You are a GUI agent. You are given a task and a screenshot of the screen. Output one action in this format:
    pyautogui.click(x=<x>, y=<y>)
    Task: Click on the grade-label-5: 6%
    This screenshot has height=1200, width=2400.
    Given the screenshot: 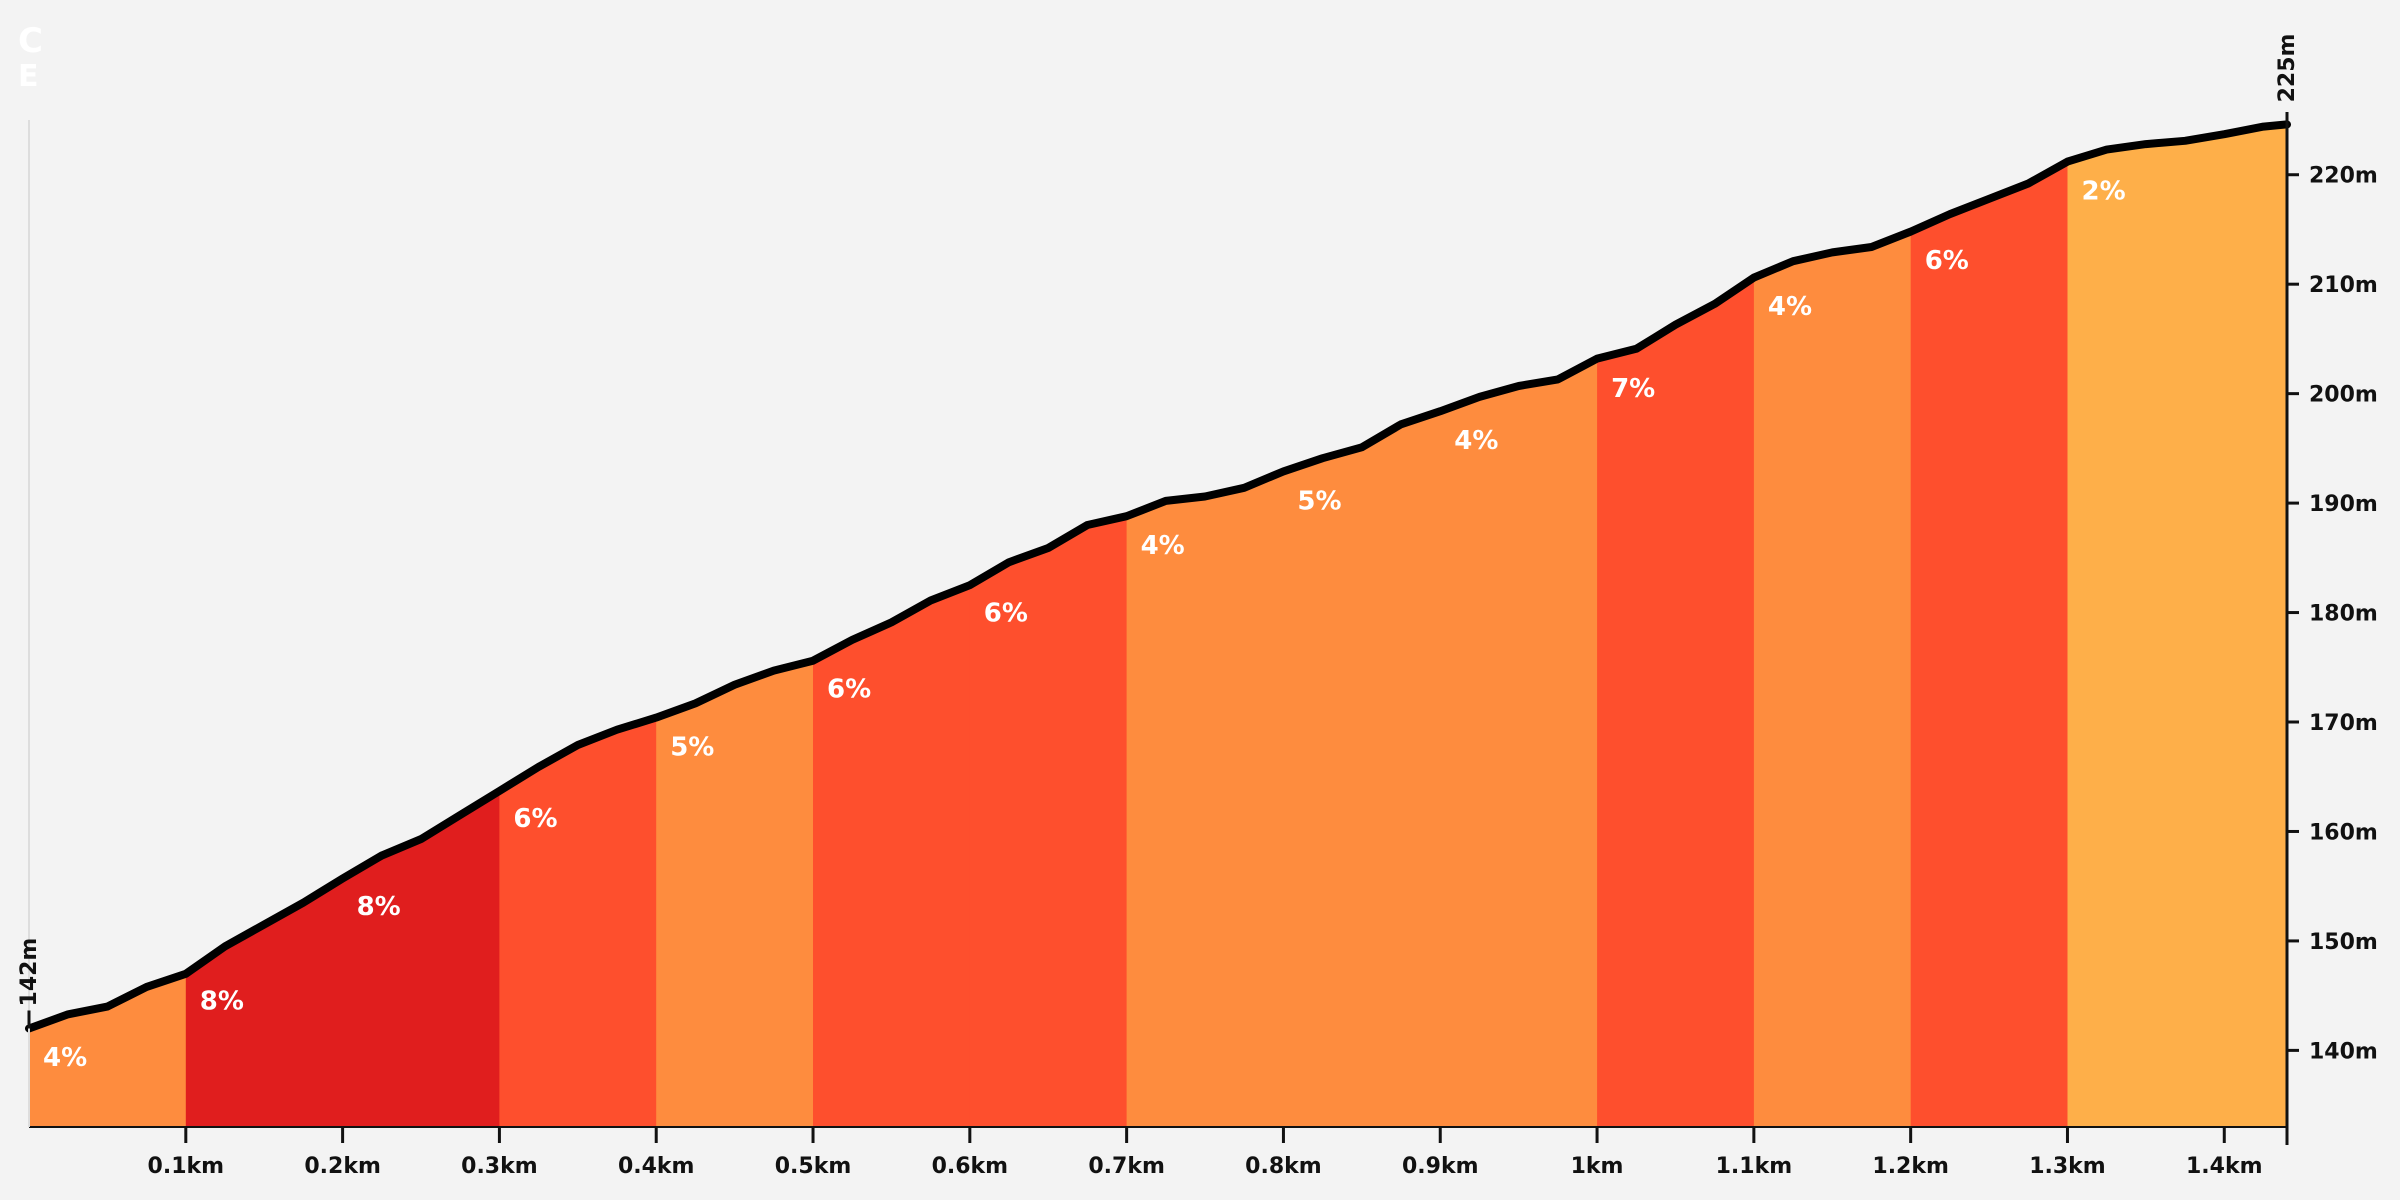 What is the action you would take?
    pyautogui.click(x=849, y=689)
    